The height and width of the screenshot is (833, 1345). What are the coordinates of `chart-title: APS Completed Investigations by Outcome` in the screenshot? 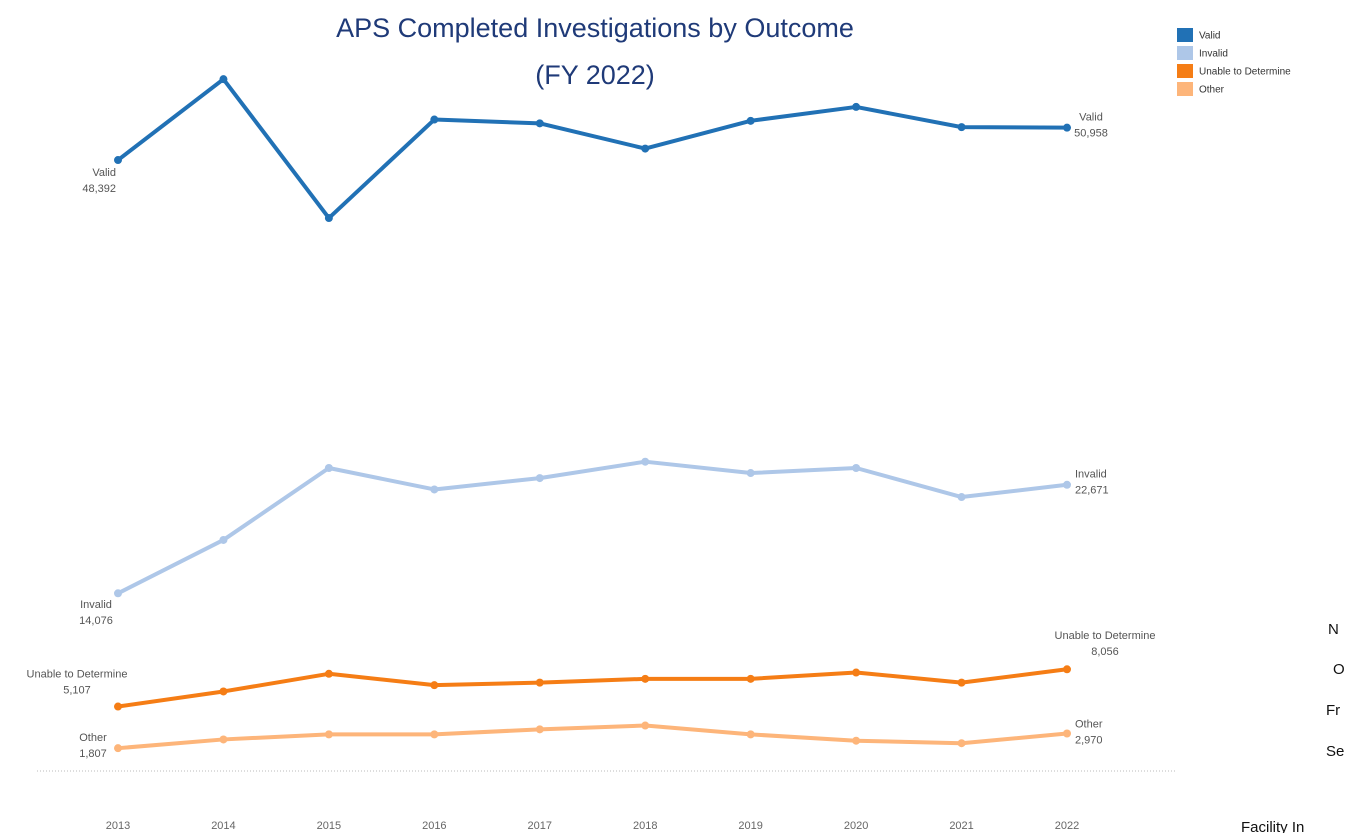 It's located at (595, 28).